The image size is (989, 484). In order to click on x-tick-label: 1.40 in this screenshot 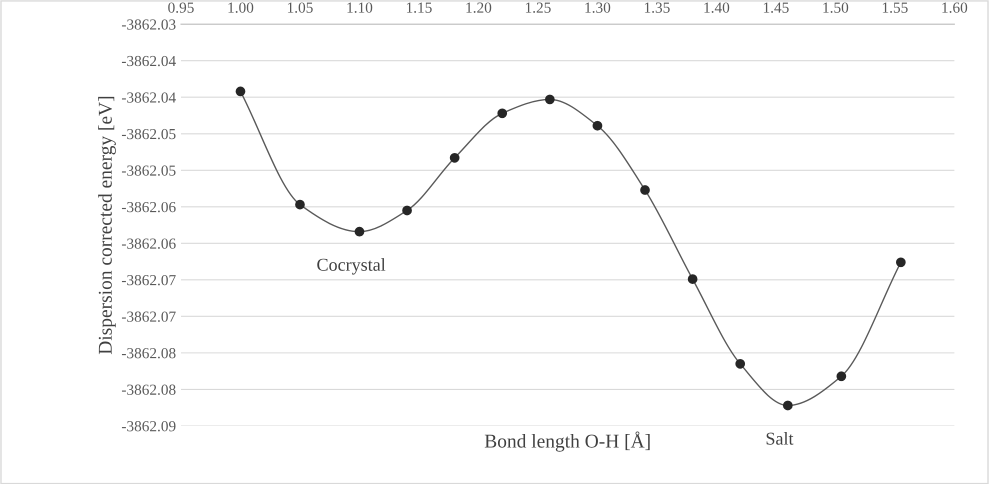, I will do `click(717, 7)`.